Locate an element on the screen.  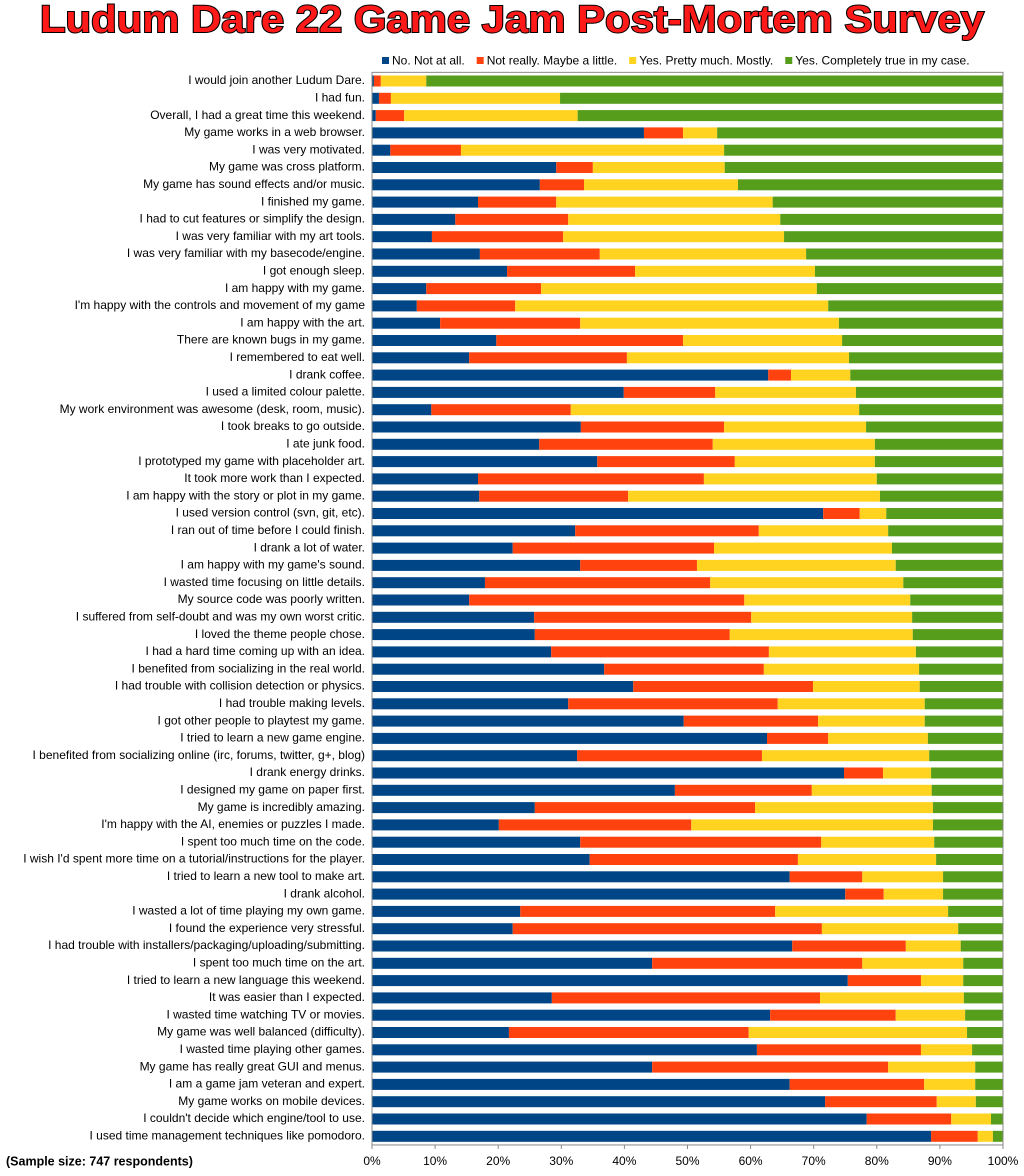
legend-swatch is located at coordinates (385, 60).